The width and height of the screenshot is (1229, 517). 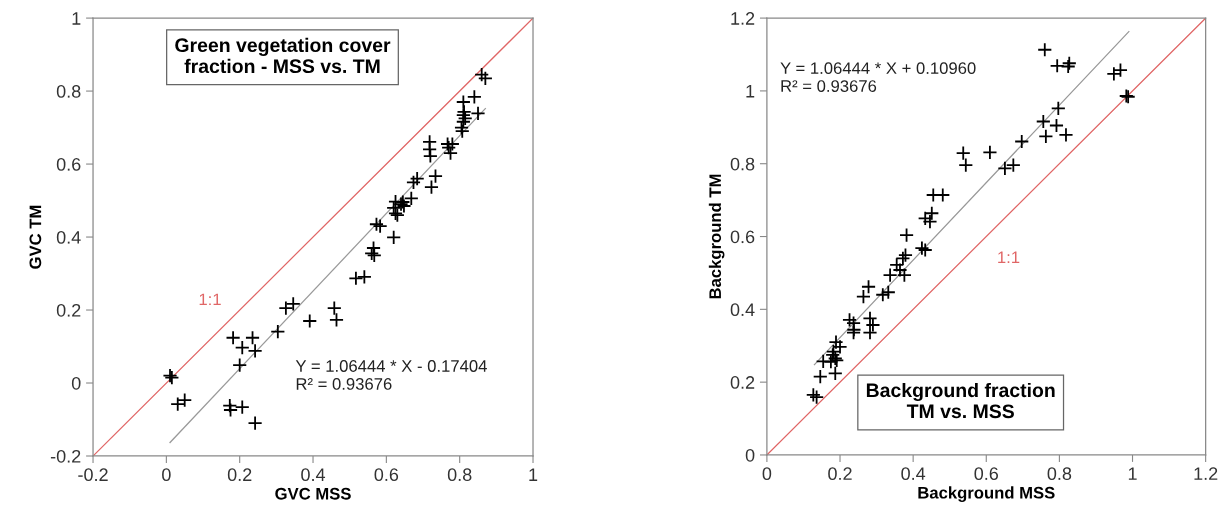 What do you see at coordinates (960, 400) in the screenshot?
I see `text: Background fraction TM vs. MSS` at bounding box center [960, 400].